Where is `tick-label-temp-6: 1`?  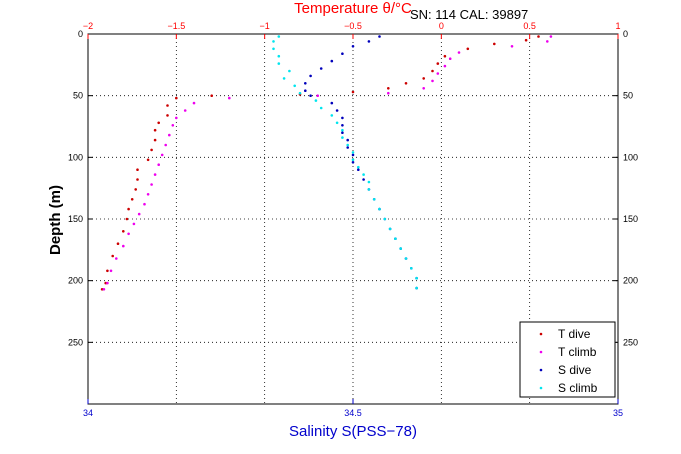
tick-label-temp-6: 1 is located at coordinates (617, 26).